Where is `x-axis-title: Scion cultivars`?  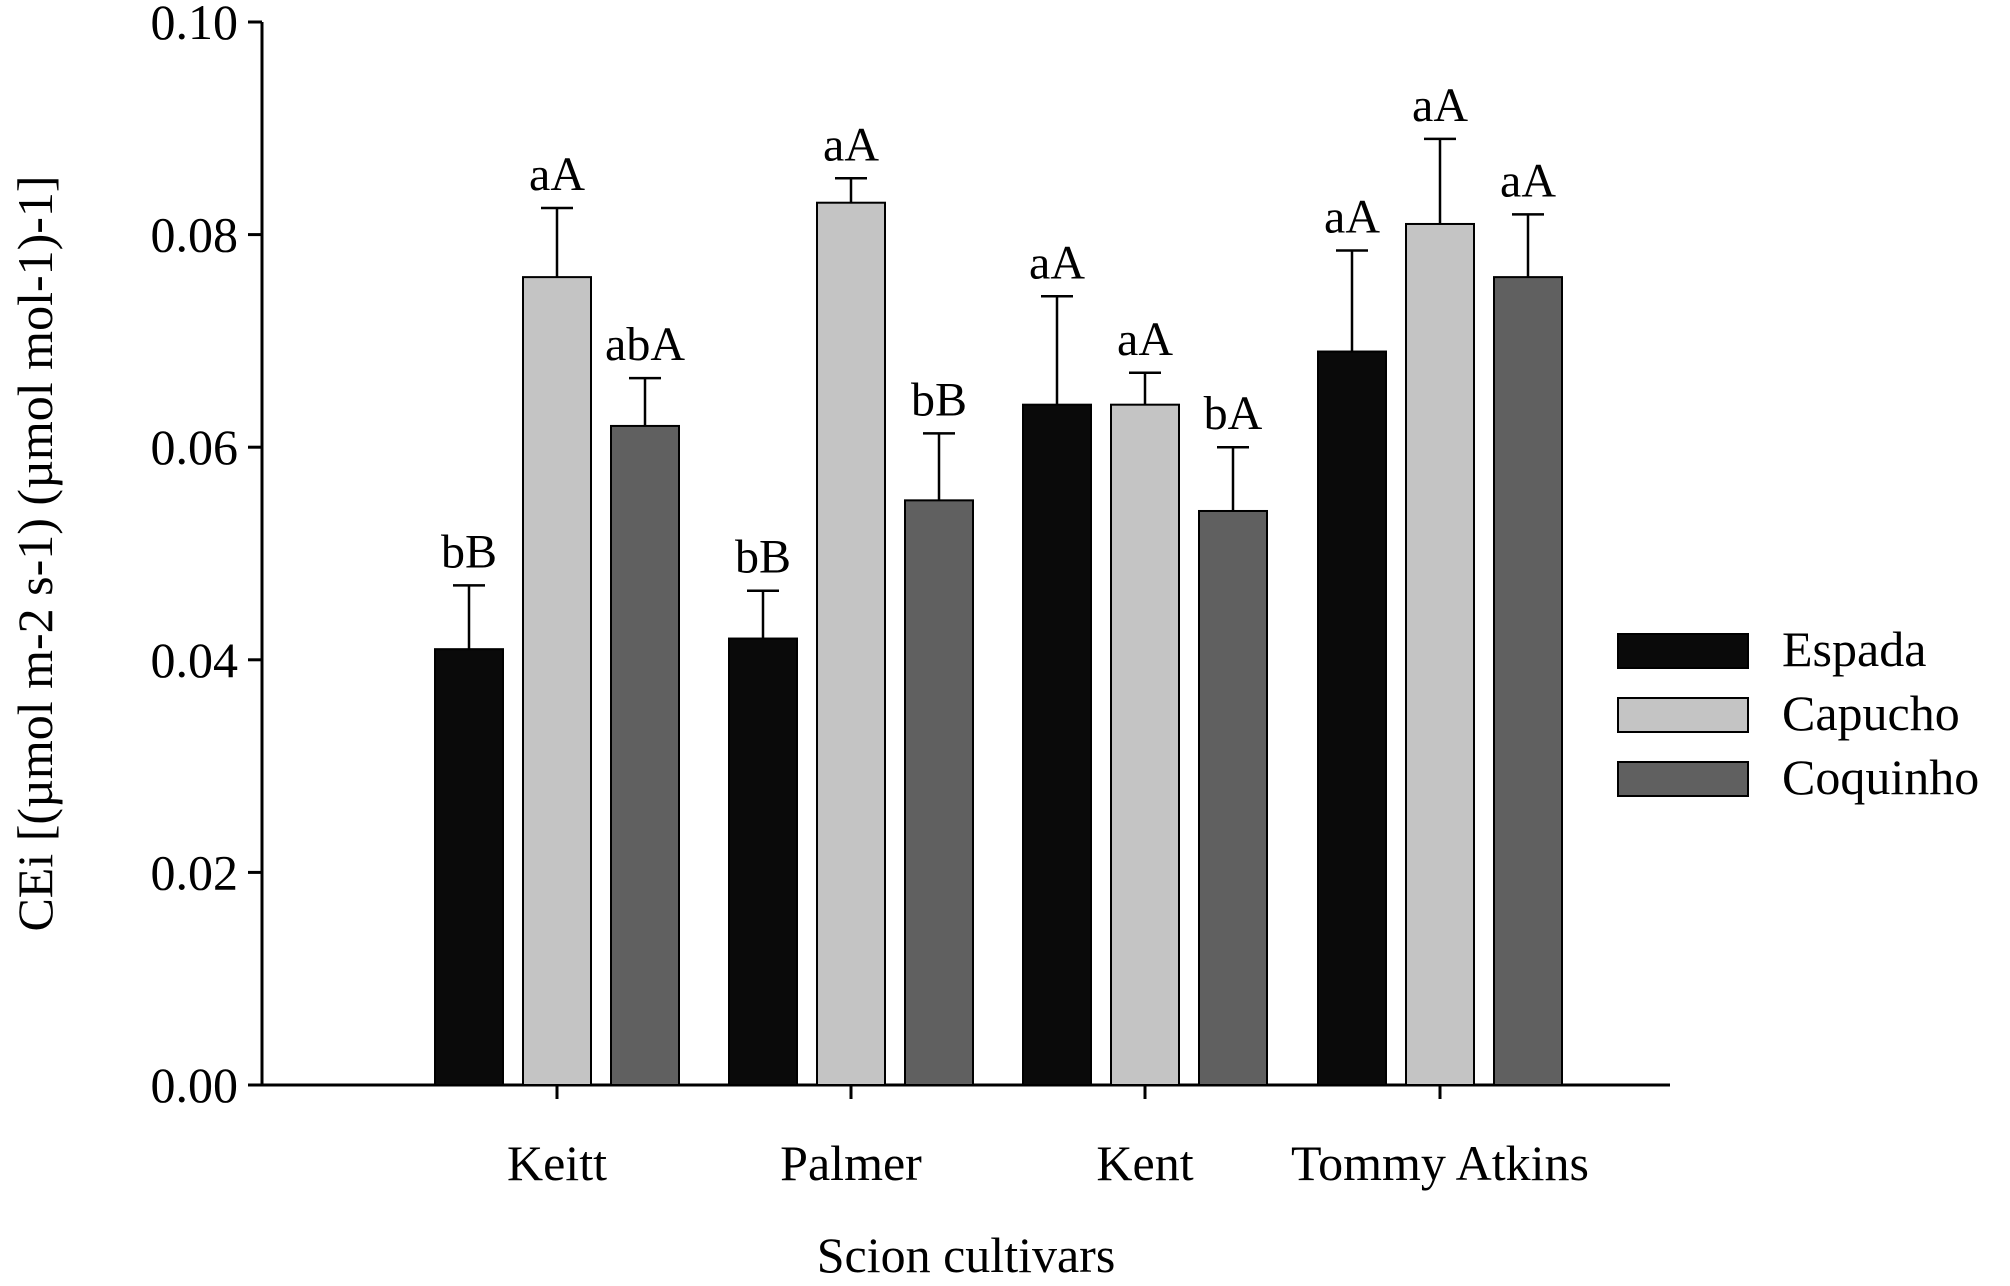 x-axis-title: Scion cultivars is located at coordinates (966, 1255).